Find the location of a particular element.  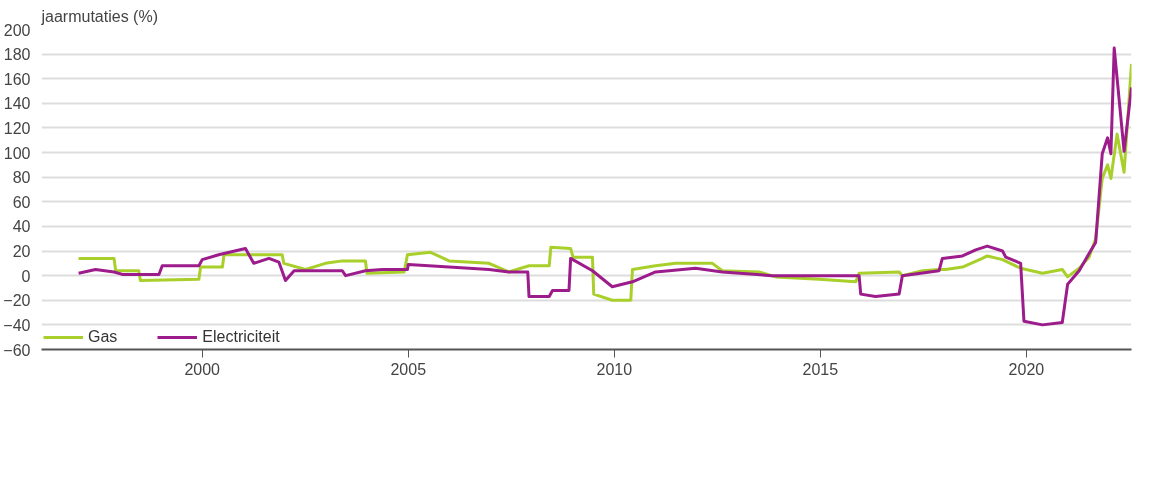

y-tick-label: 180 is located at coordinates (17, 55).